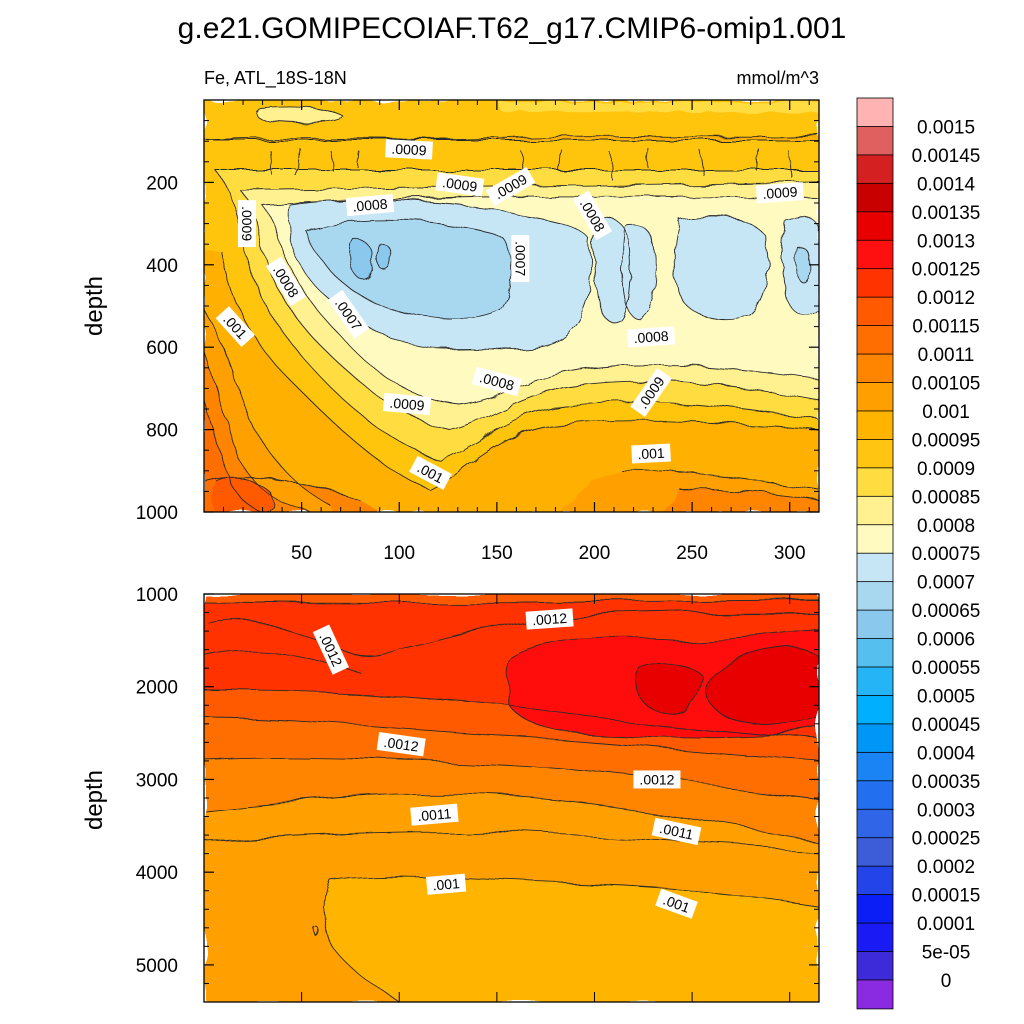 The image size is (1024, 1024). What do you see at coordinates (946, 953) in the screenshot?
I see `colorbar-label: 5e-05` at bounding box center [946, 953].